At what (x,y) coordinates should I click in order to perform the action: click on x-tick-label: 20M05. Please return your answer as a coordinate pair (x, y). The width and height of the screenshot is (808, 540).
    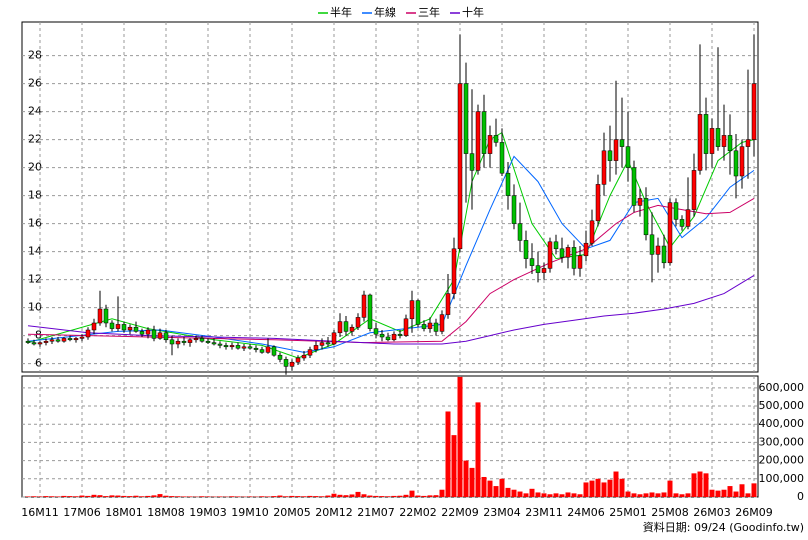
    Looking at the image, I should click on (292, 512).